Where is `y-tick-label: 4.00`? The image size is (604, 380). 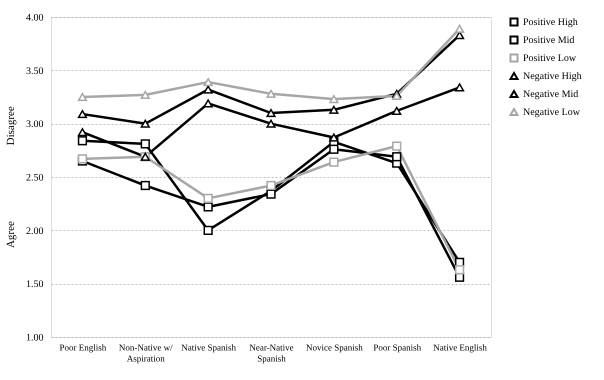
y-tick-label: 4.00 is located at coordinates (35, 18).